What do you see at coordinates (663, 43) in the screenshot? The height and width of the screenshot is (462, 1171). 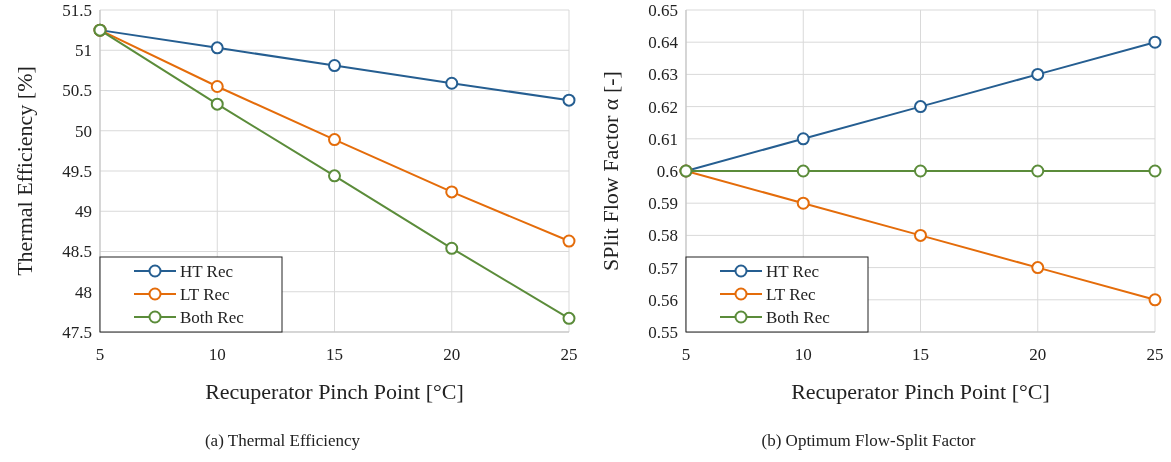 I see `y-tick-label: 0.64` at bounding box center [663, 43].